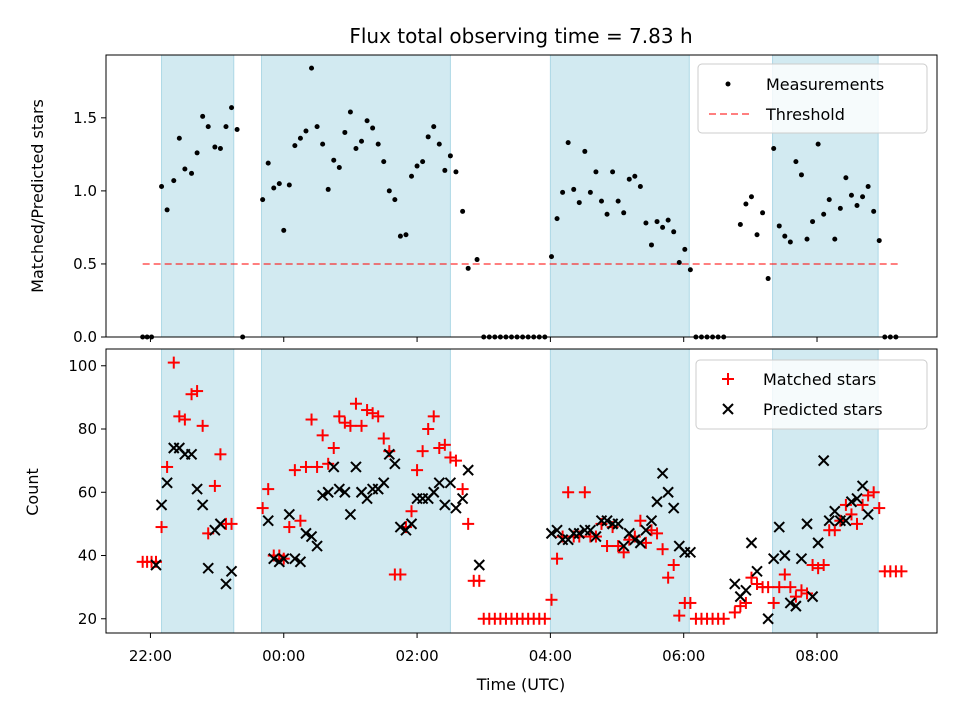  What do you see at coordinates (416, 656) in the screenshot?
I see `x-tick-label: 02:00` at bounding box center [416, 656].